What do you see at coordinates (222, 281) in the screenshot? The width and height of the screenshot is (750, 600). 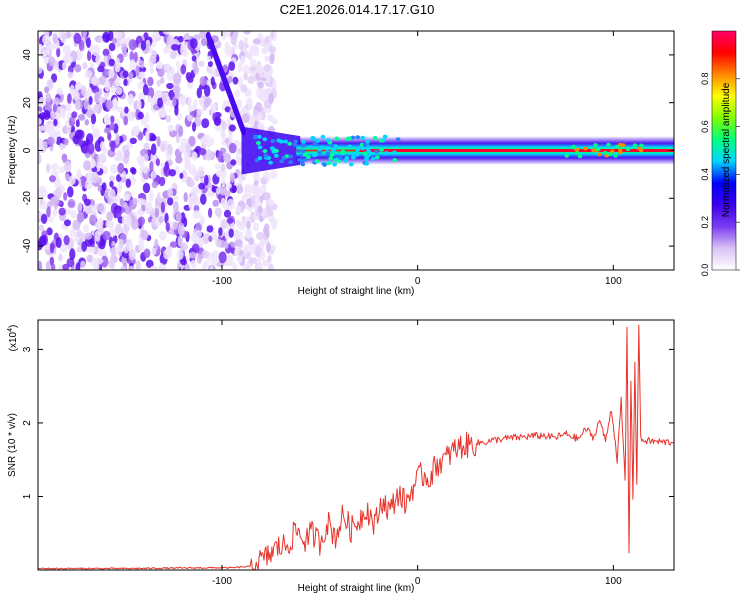 I see `spectrogram-x-tick-label: -100` at bounding box center [222, 281].